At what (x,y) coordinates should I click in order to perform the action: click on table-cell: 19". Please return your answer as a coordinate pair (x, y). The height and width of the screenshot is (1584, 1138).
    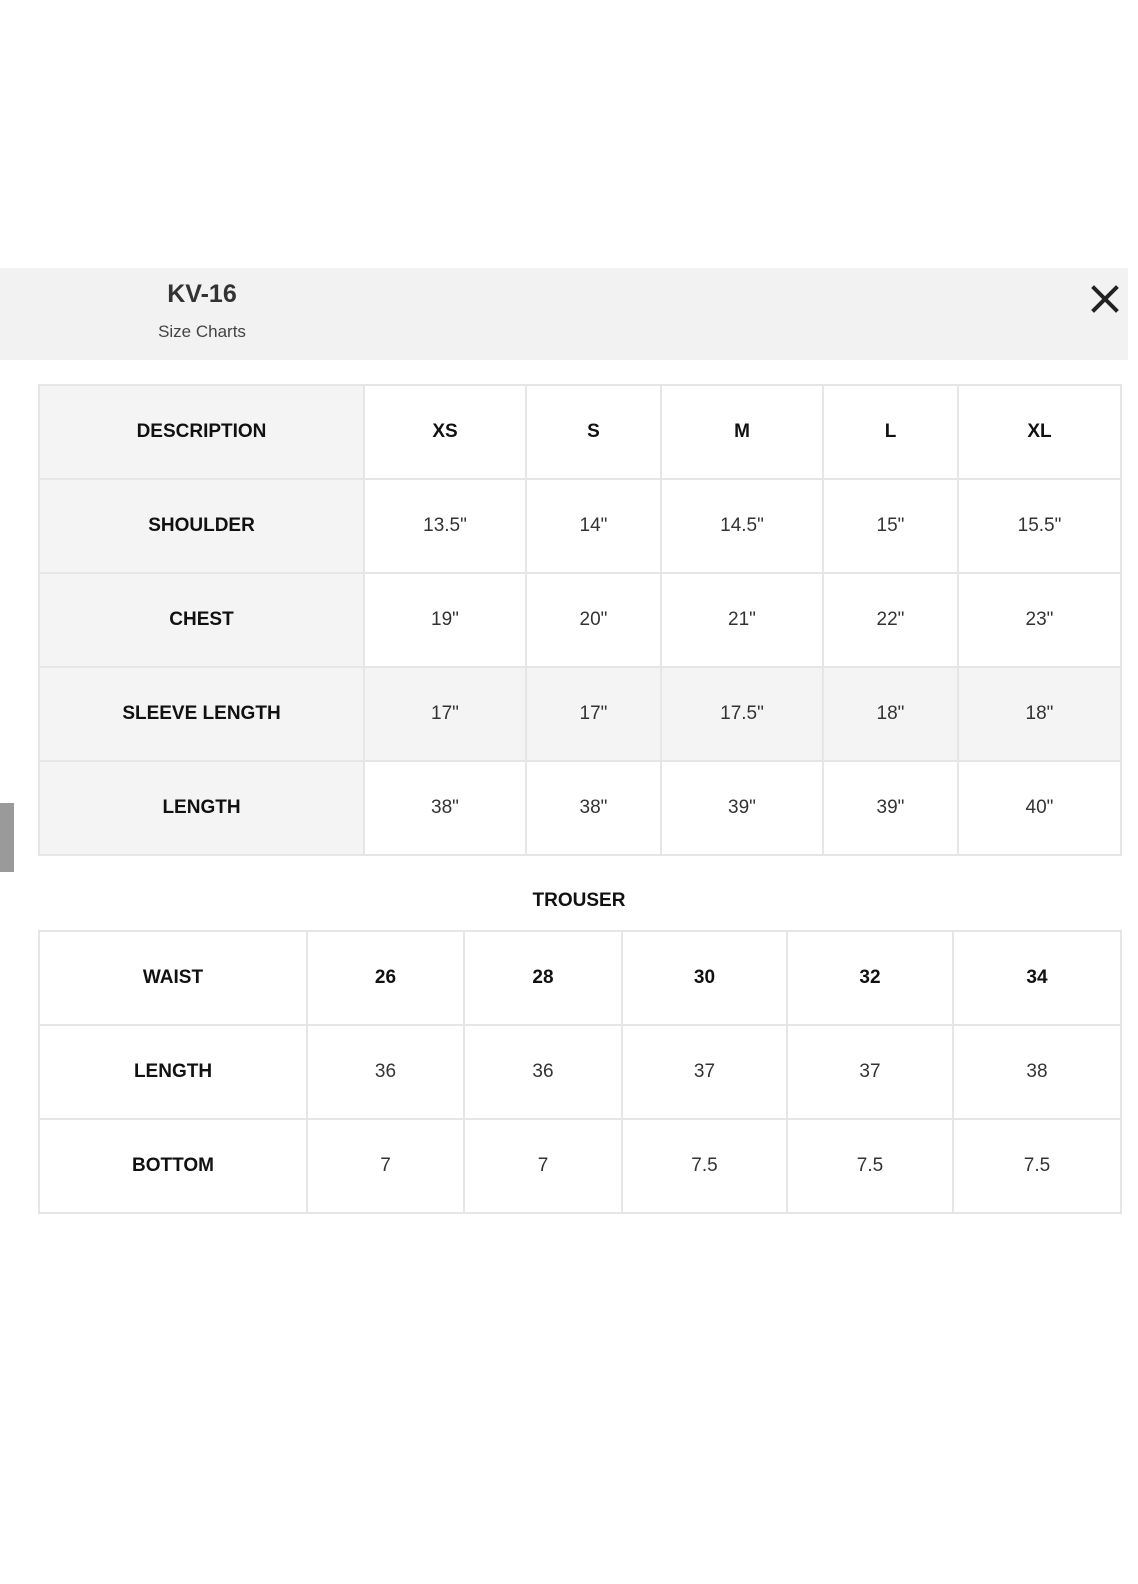
    Looking at the image, I should click on (445, 620).